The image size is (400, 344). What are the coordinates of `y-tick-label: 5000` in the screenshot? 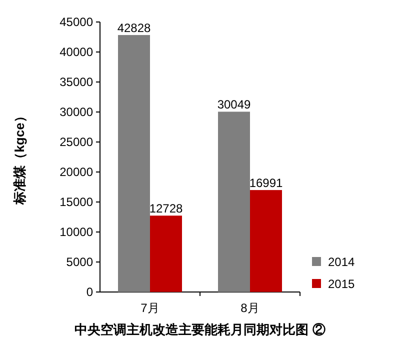 It's located at (80, 262).